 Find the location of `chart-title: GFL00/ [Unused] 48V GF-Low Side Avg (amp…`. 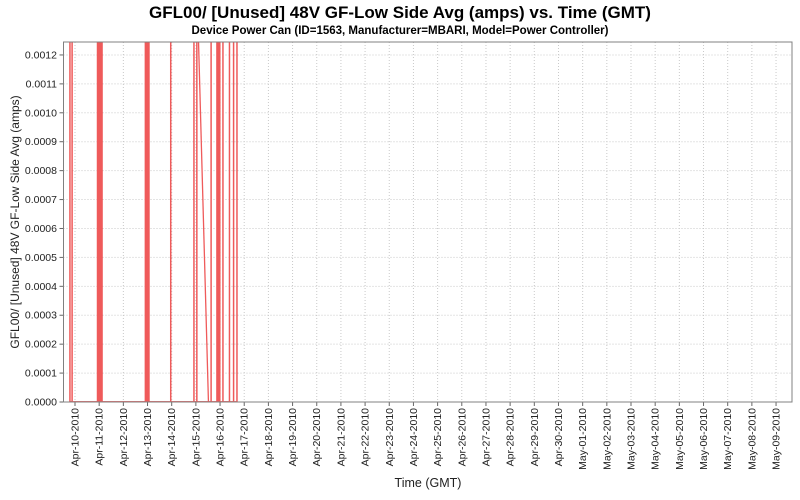

chart-title: GFL00/ [Unused] 48V GF-Low Side Avg (amp… is located at coordinates (400, 12).